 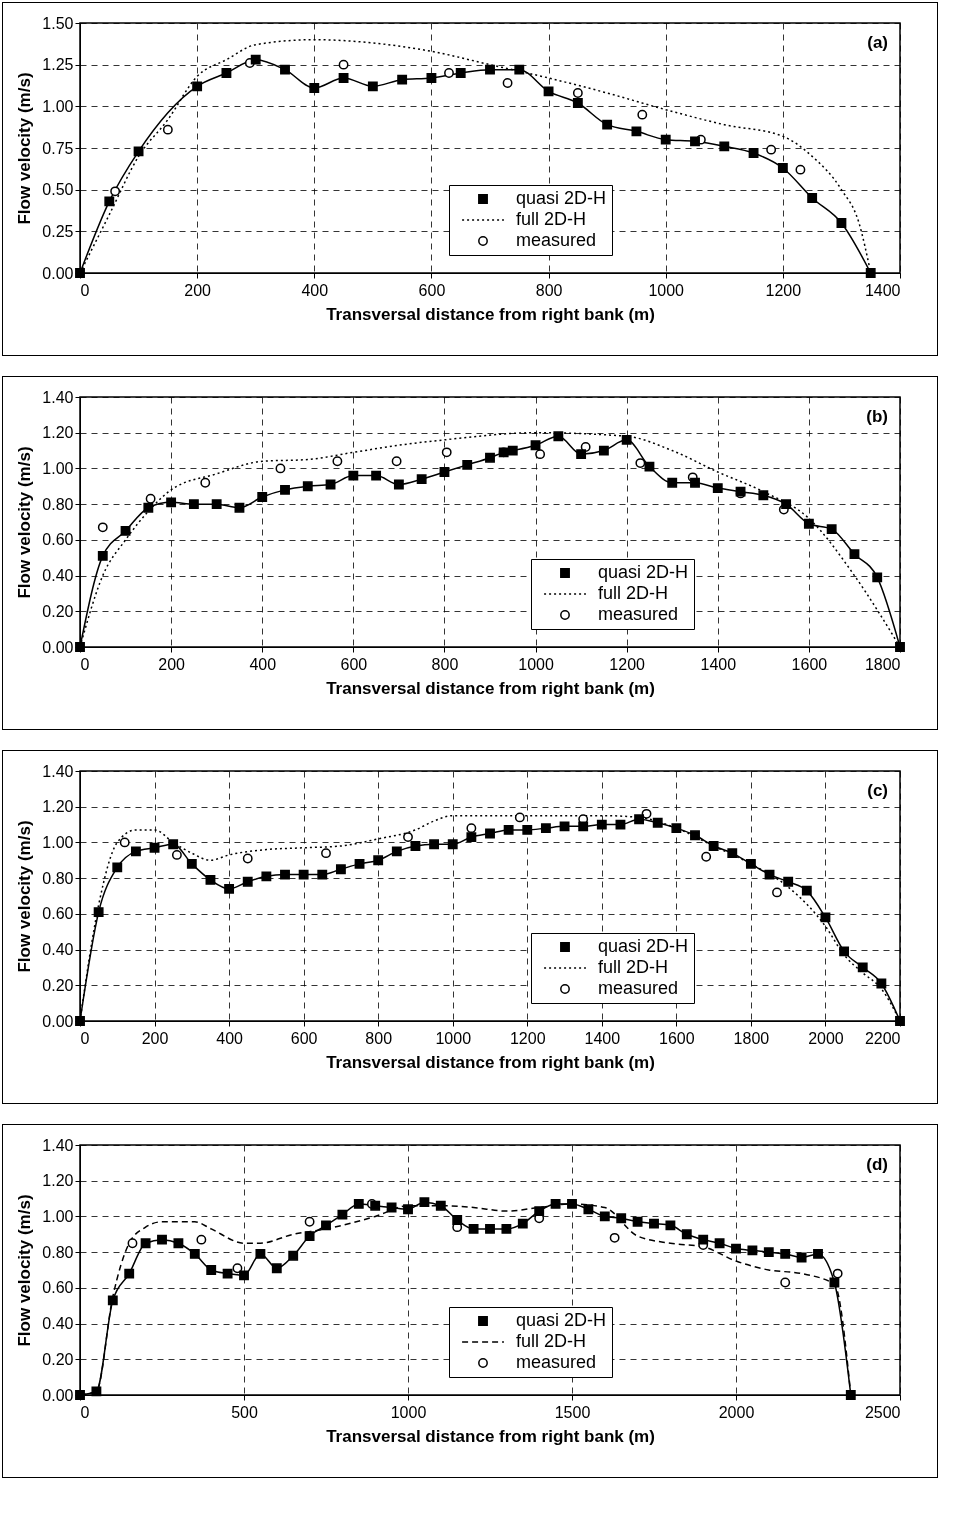 What do you see at coordinates (882, 1412) in the screenshot?
I see `x-tick-label: 2500` at bounding box center [882, 1412].